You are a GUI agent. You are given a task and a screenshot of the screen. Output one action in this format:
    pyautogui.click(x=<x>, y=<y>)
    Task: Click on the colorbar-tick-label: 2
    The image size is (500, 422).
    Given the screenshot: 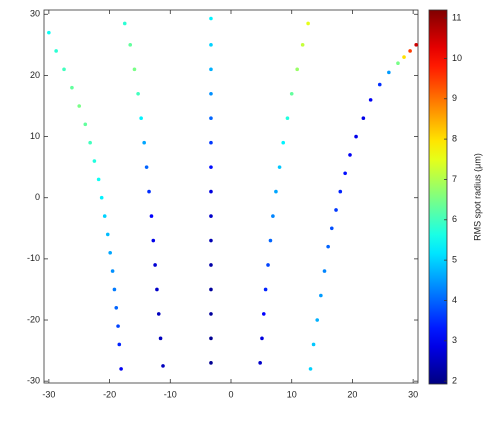 What is the action you would take?
    pyautogui.click(x=454, y=381)
    